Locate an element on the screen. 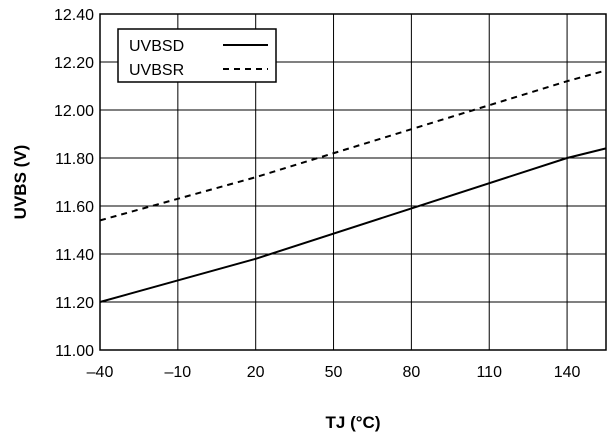  y-tick-label: 12.40 is located at coordinates (74, 15).